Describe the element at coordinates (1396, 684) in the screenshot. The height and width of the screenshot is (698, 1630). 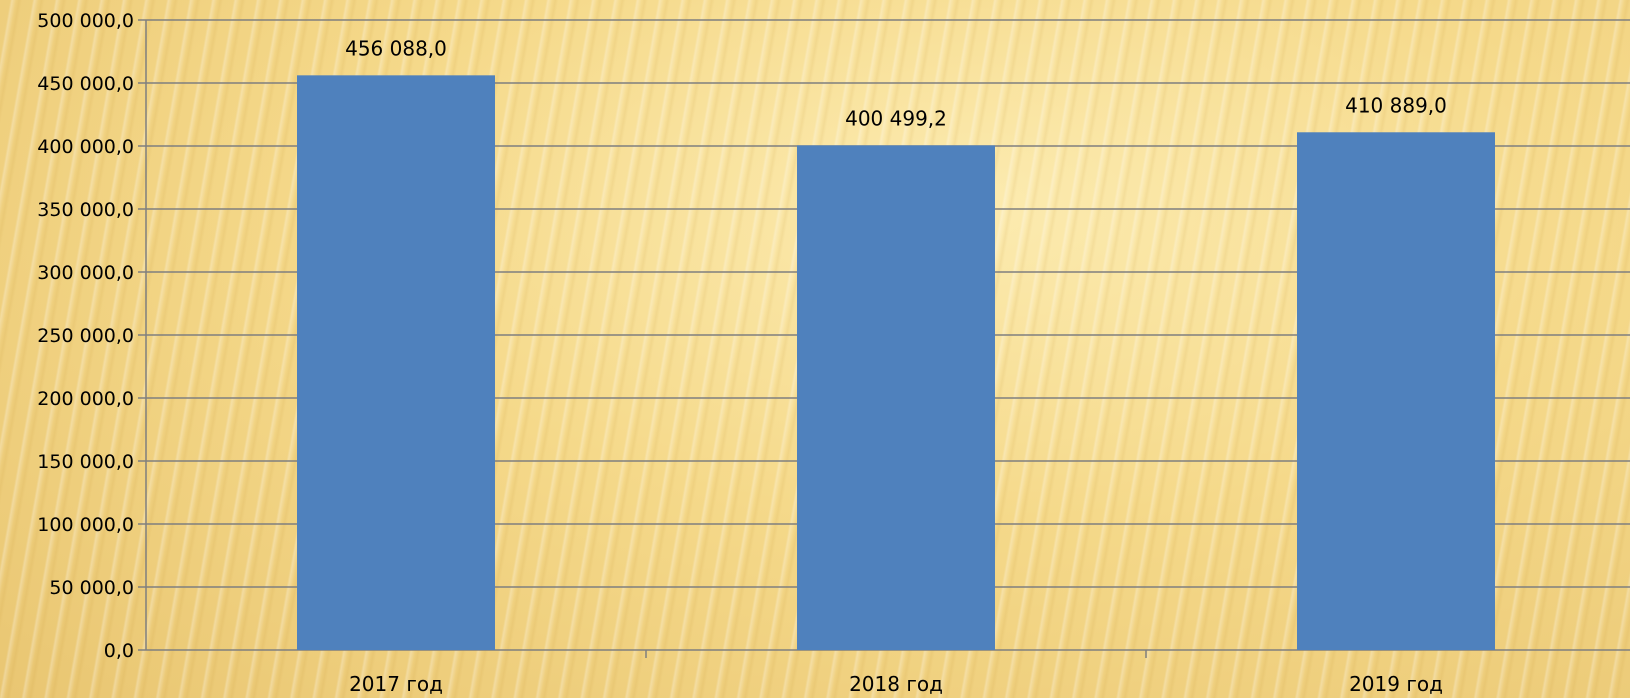
I see `x-category-label: 2019 год` at that location.